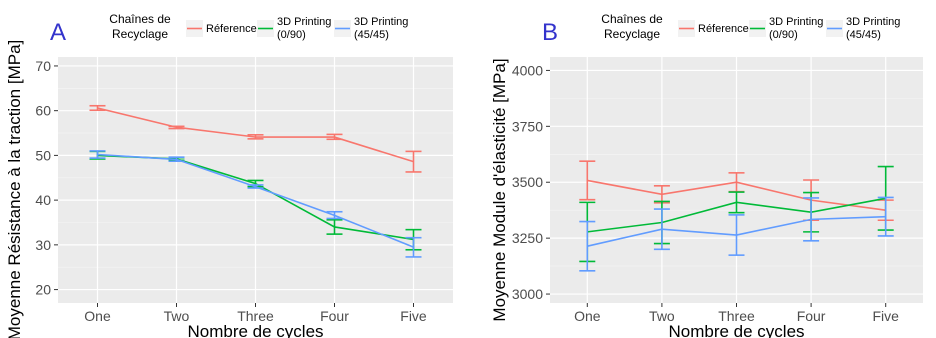  I want to click on panel-letter: B, so click(550, 32).